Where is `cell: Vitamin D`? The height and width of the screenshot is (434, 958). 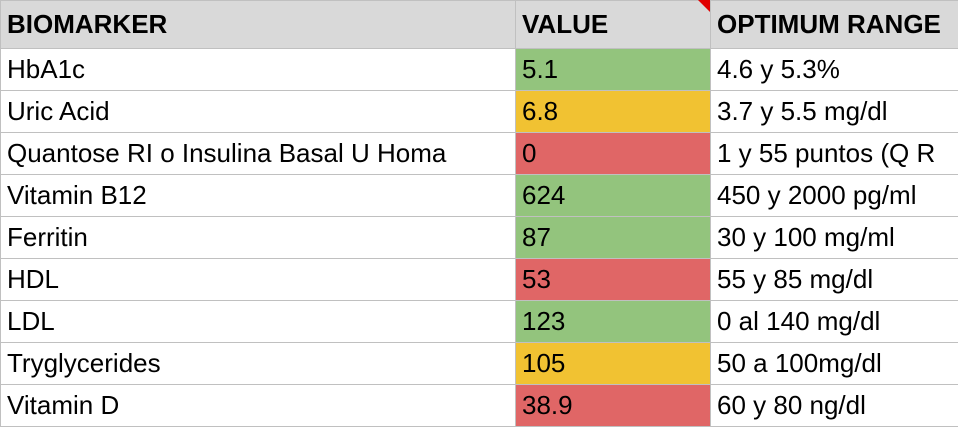 cell: Vitamin D is located at coordinates (258, 405).